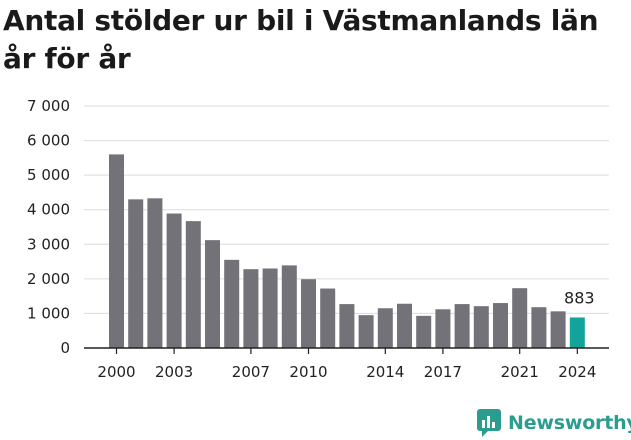  What do you see at coordinates (539, 327) in the screenshot?
I see `bar-2022` at bounding box center [539, 327].